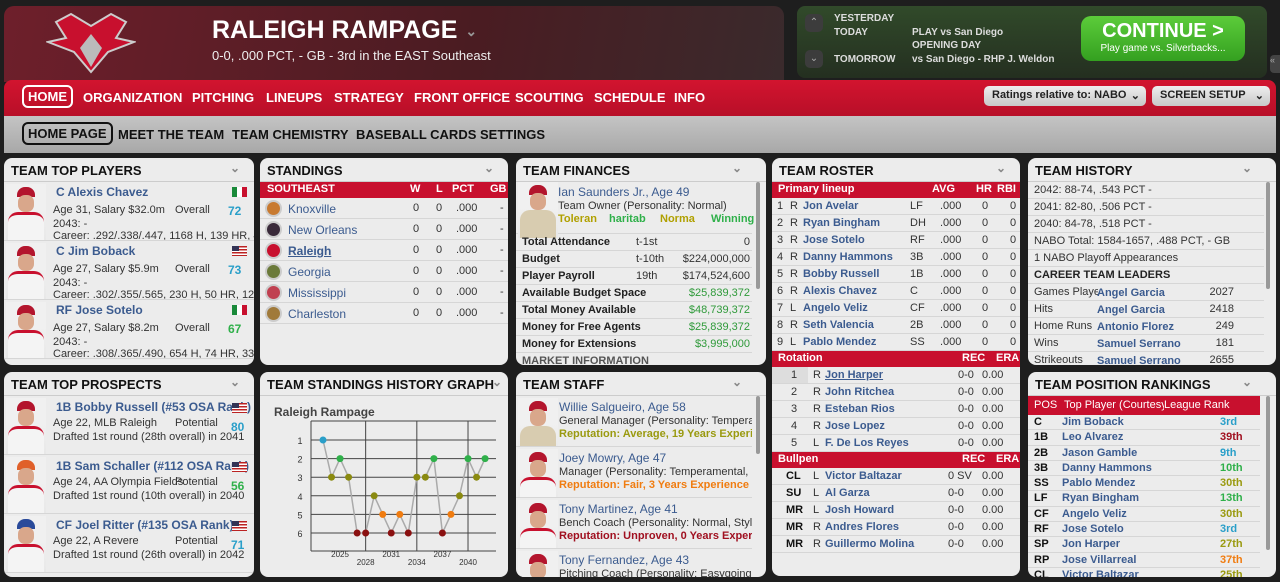 This screenshot has height=582, width=1280. I want to click on prospect-name: CF Joel Ritter (#135 OSA Rank), so click(145, 525).